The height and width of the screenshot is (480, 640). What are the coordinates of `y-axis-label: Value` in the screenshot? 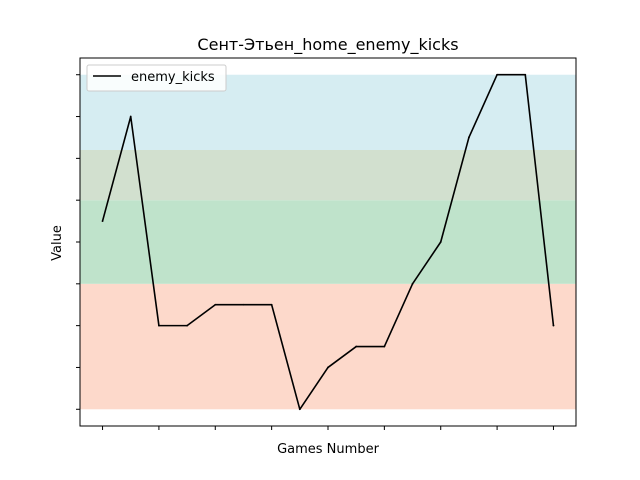 It's located at (57, 243).